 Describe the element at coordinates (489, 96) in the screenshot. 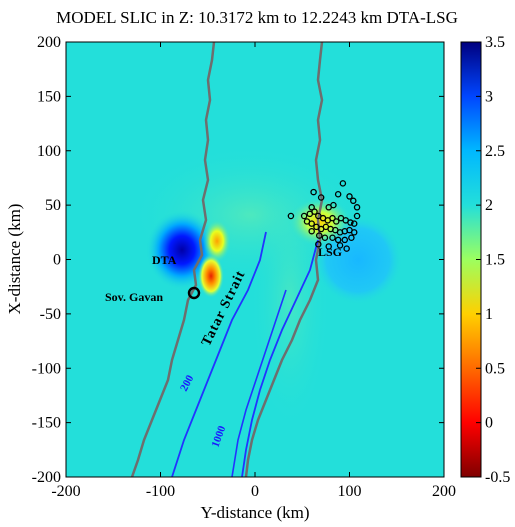

I see `colorbar-tick-label: 3` at that location.